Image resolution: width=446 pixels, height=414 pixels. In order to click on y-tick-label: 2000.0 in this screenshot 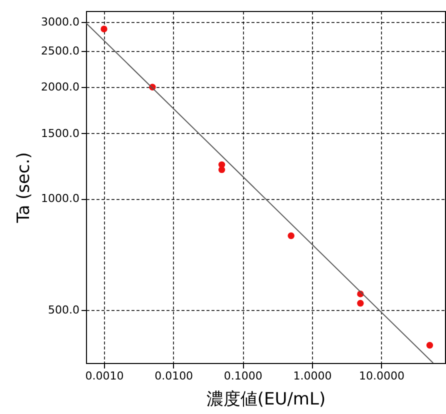, I will do `click(60, 87)`.